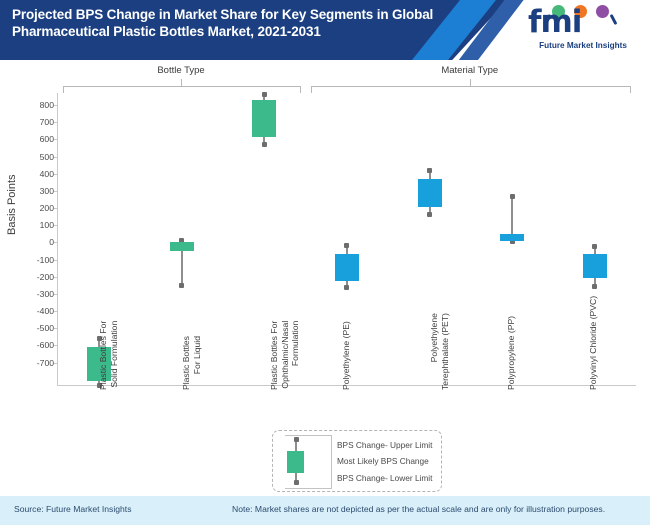 The width and height of the screenshot is (650, 525). I want to click on y-axis-tick-label: 600, so click(46, 139).